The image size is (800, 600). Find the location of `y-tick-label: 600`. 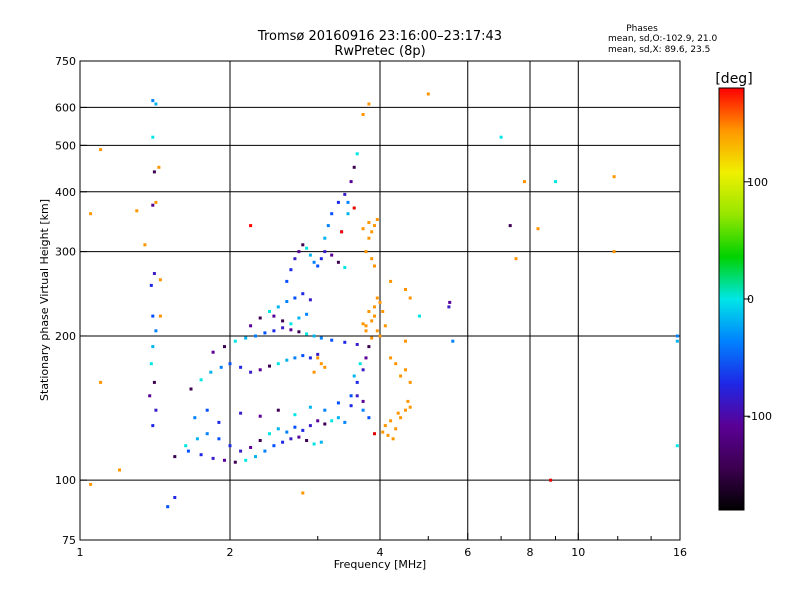

y-tick-label: 600 is located at coordinates (65, 107).